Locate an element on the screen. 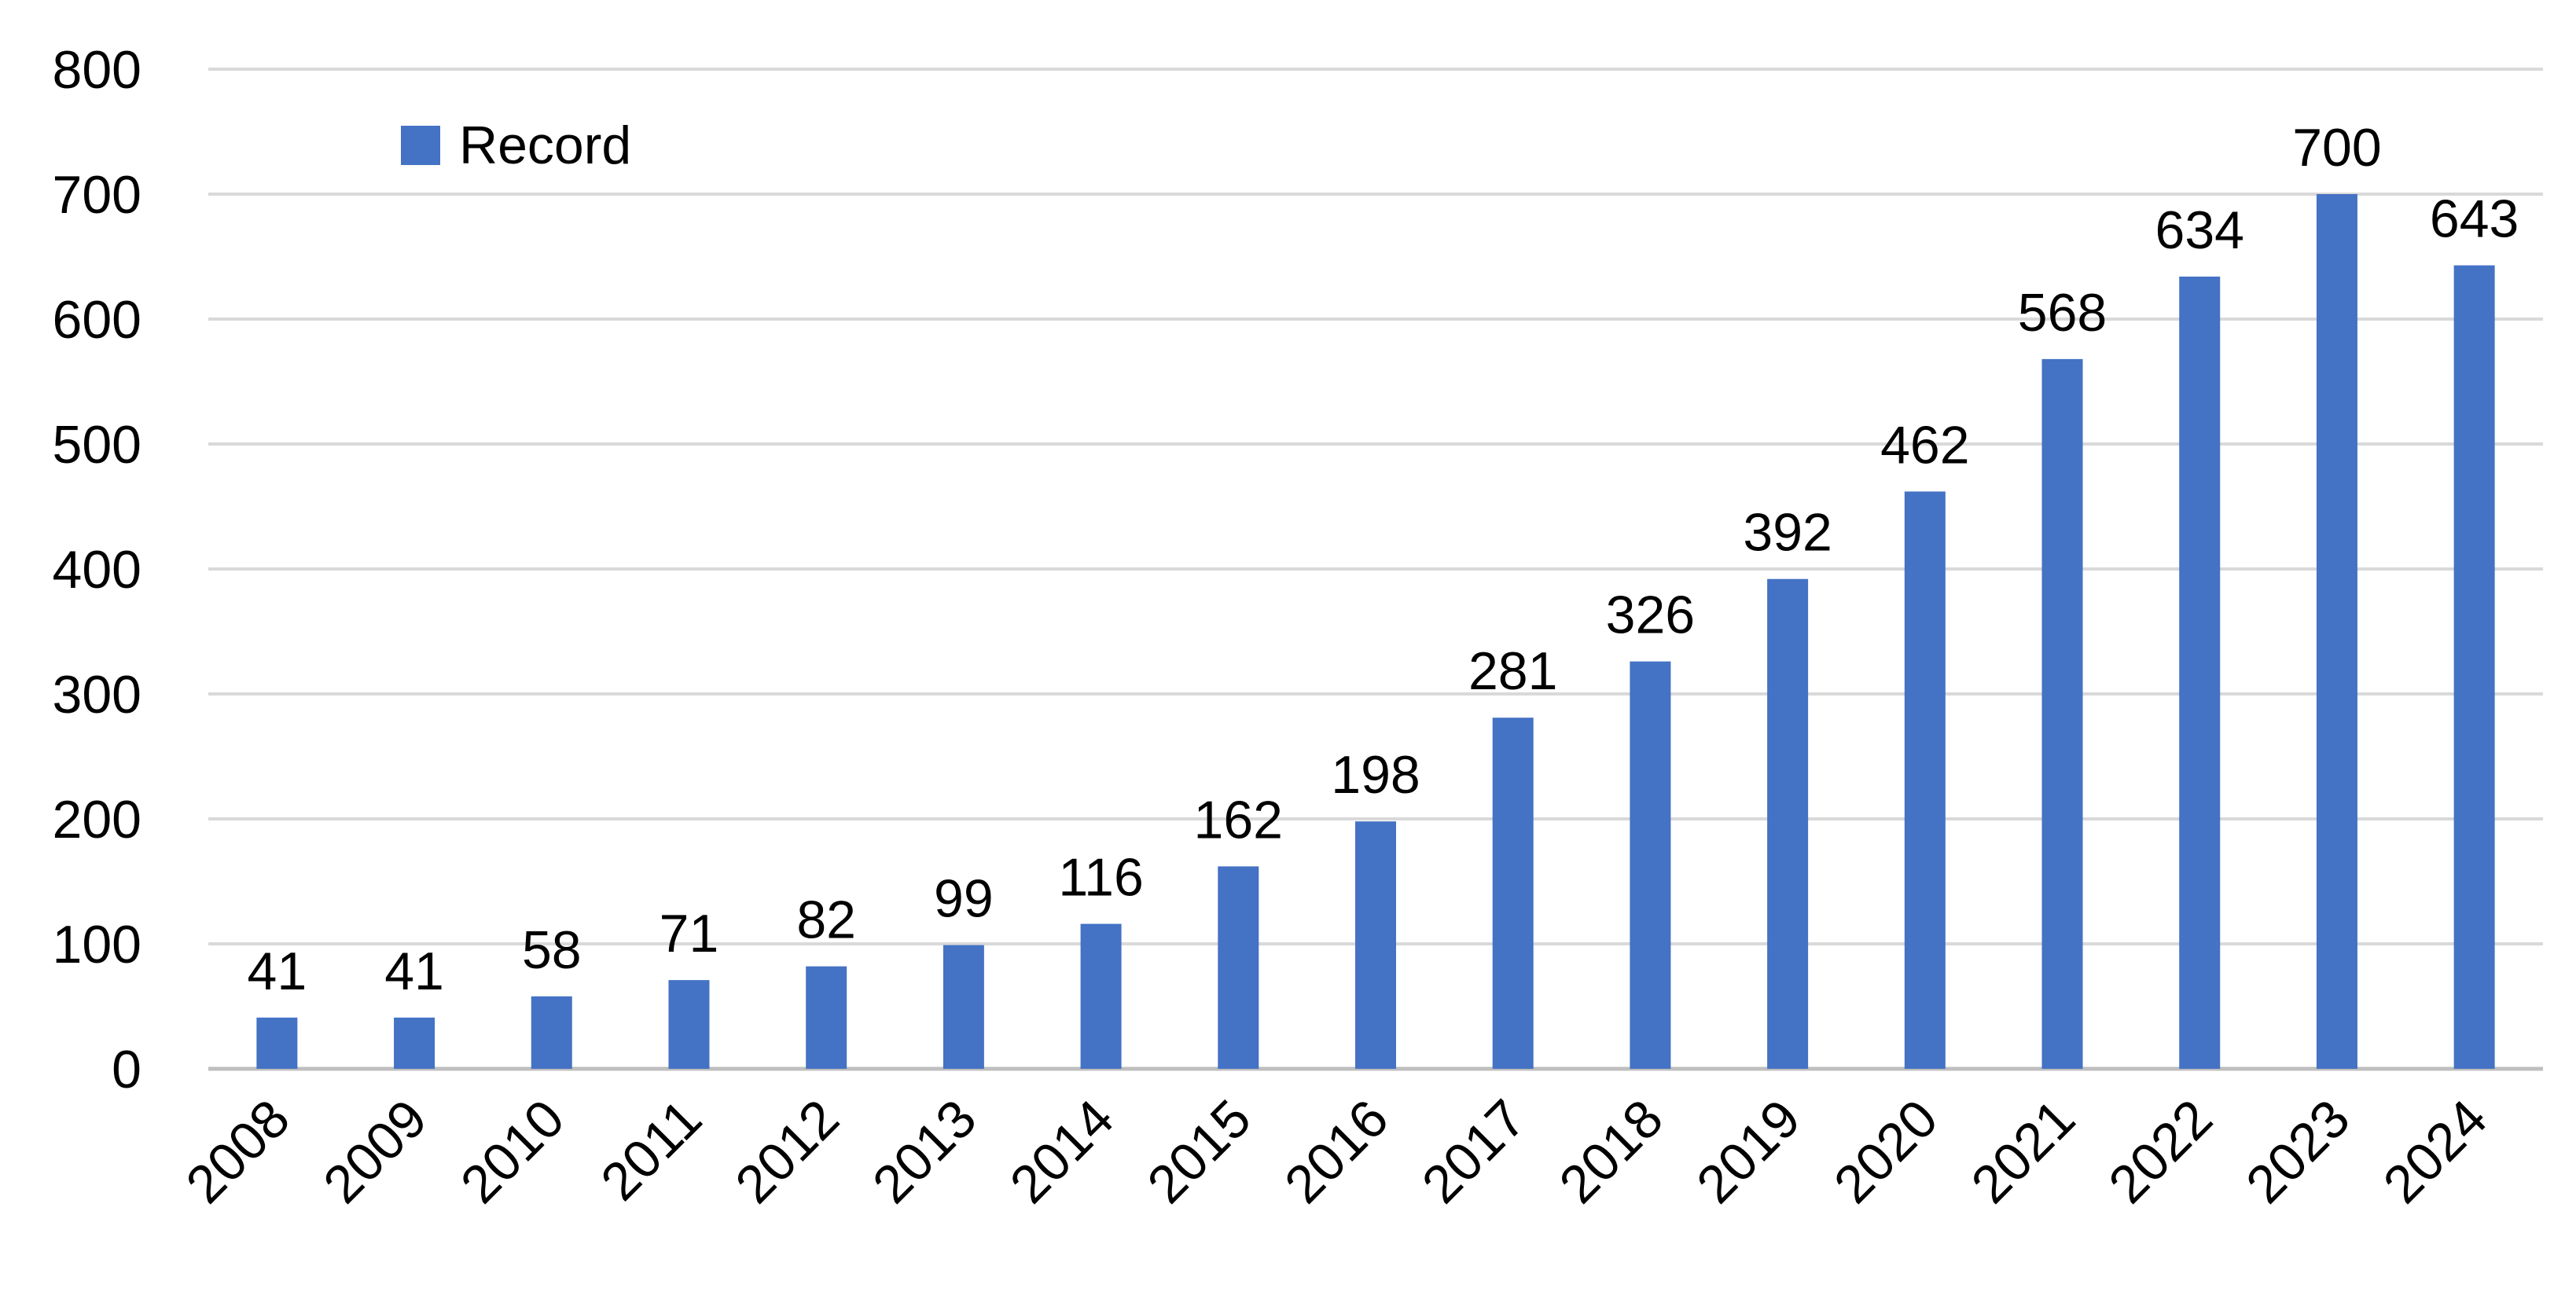  bar-2017 is located at coordinates (1513, 893).